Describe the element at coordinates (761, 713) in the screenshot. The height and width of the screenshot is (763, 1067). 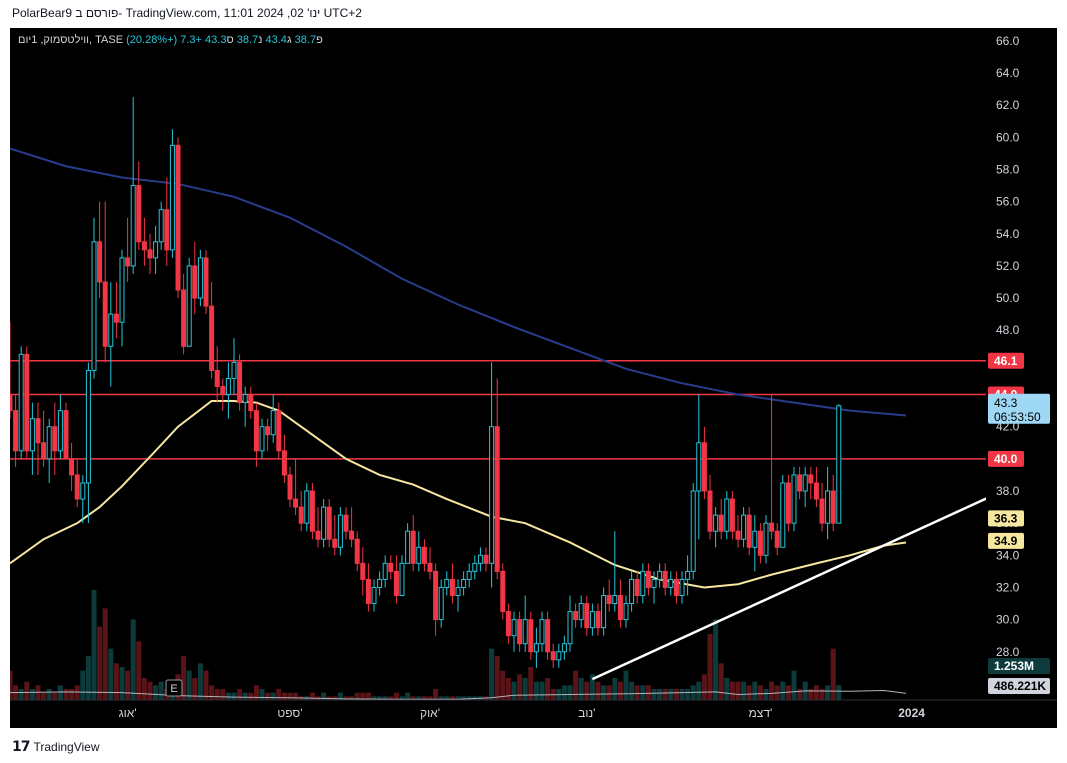
I see `x-tick-label: דצמ'` at that location.